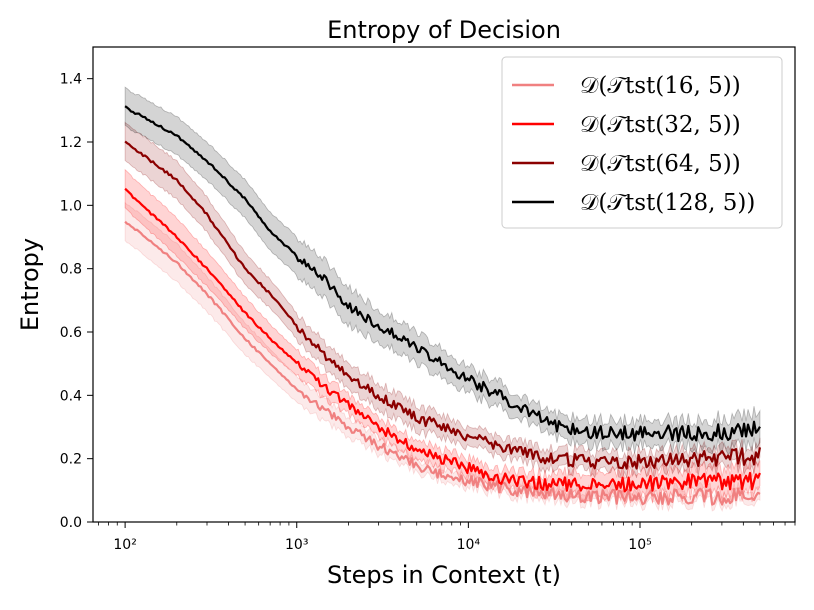 The image size is (814, 610). What do you see at coordinates (639, 545) in the screenshot?
I see `x-tick-label: 10⁵` at bounding box center [639, 545].